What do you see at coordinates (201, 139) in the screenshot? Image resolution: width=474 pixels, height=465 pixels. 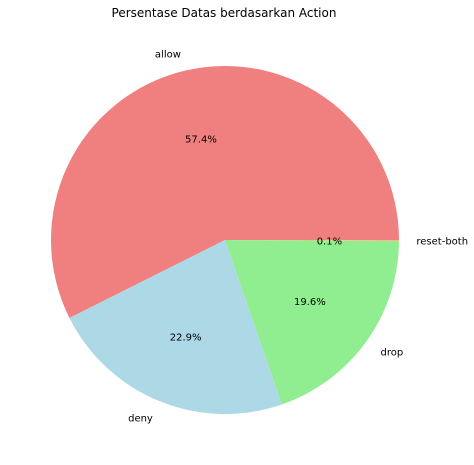 I see `slice-percent-allow: 57.4%` at bounding box center [201, 139].